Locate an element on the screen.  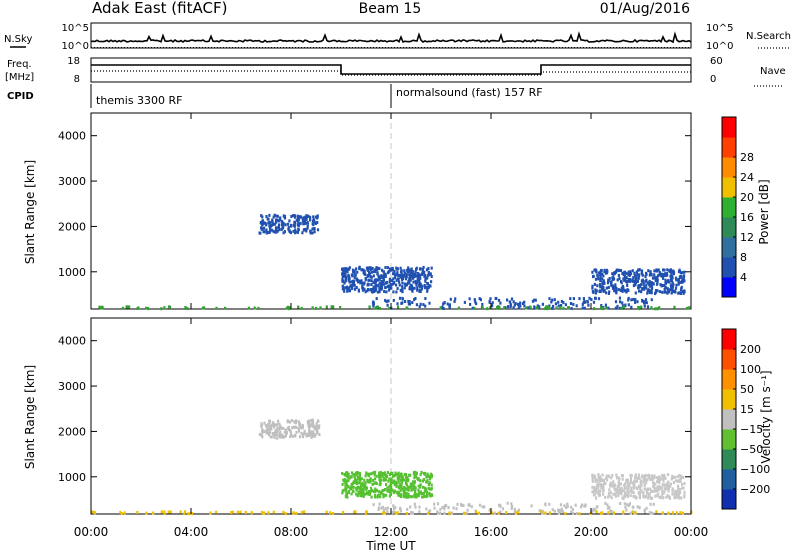
velocity-ylabel: Slant Range [km] is located at coordinates (30, 417).